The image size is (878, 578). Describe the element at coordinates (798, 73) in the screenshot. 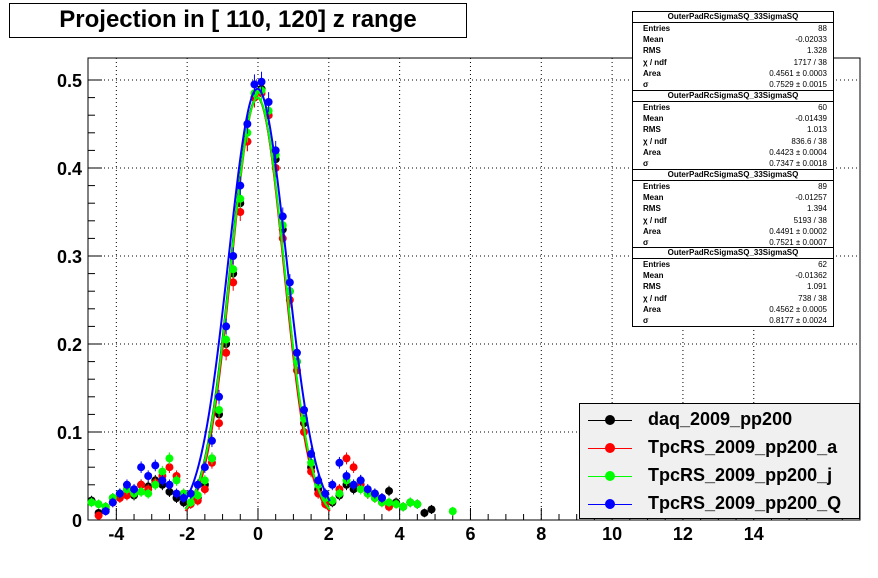

I see `stats-value: 0.4561 ± 0.0003` at that location.